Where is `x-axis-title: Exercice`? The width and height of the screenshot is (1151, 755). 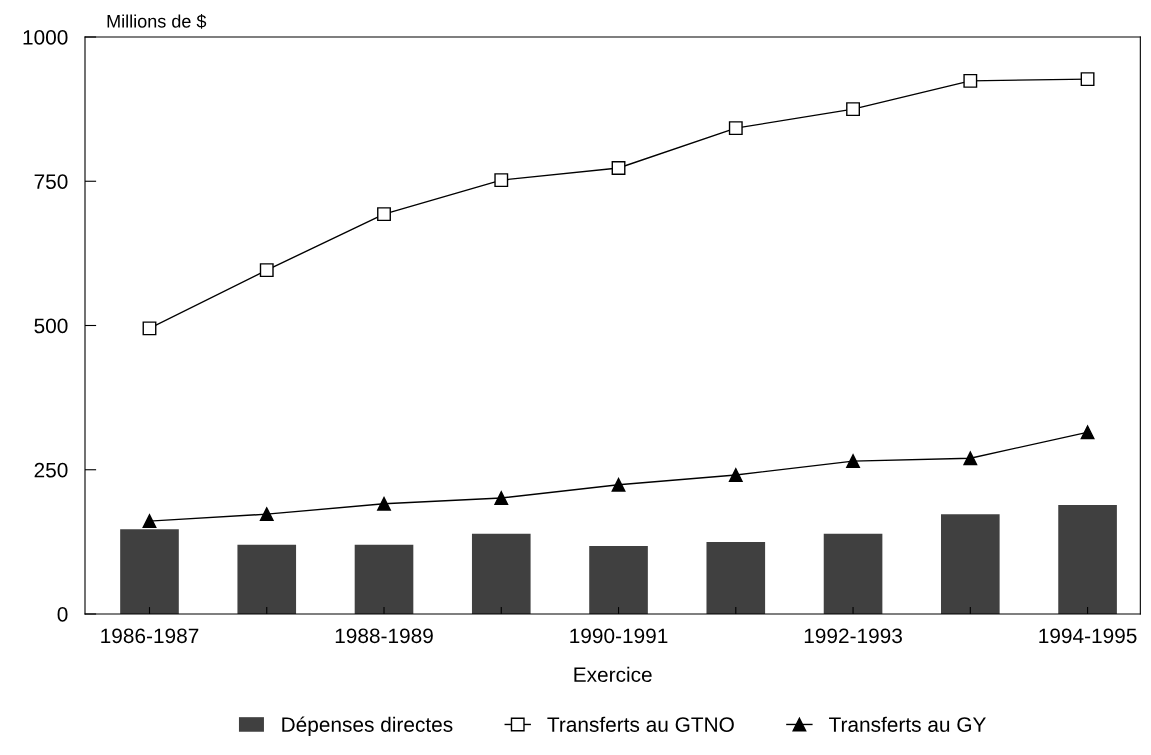
x-axis-title: Exercice is located at coordinates (613, 674).